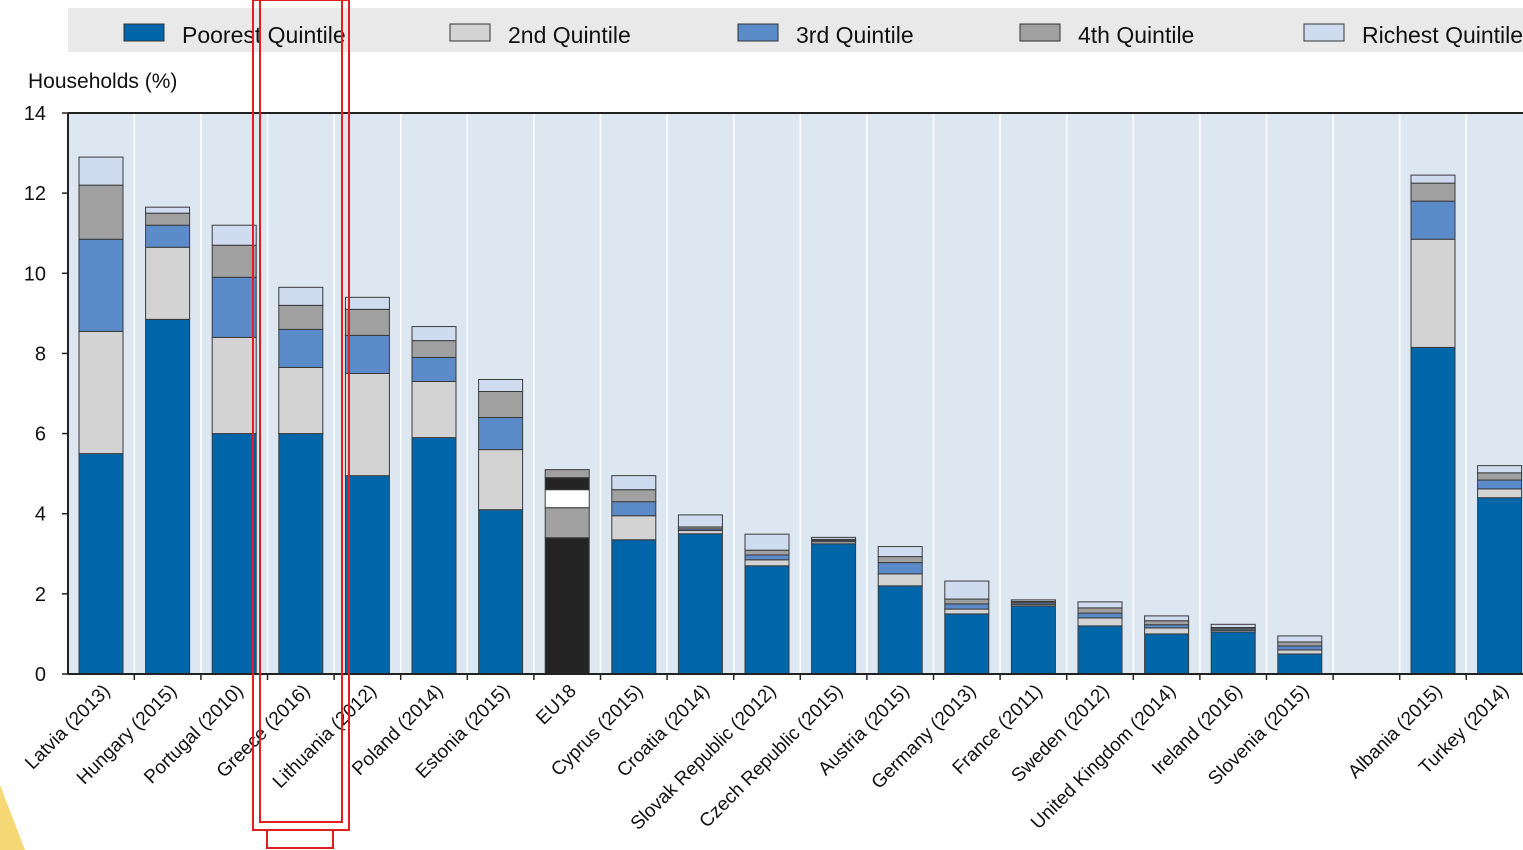 The image size is (1523, 850). I want to click on y-tick-label: 0, so click(40, 675).